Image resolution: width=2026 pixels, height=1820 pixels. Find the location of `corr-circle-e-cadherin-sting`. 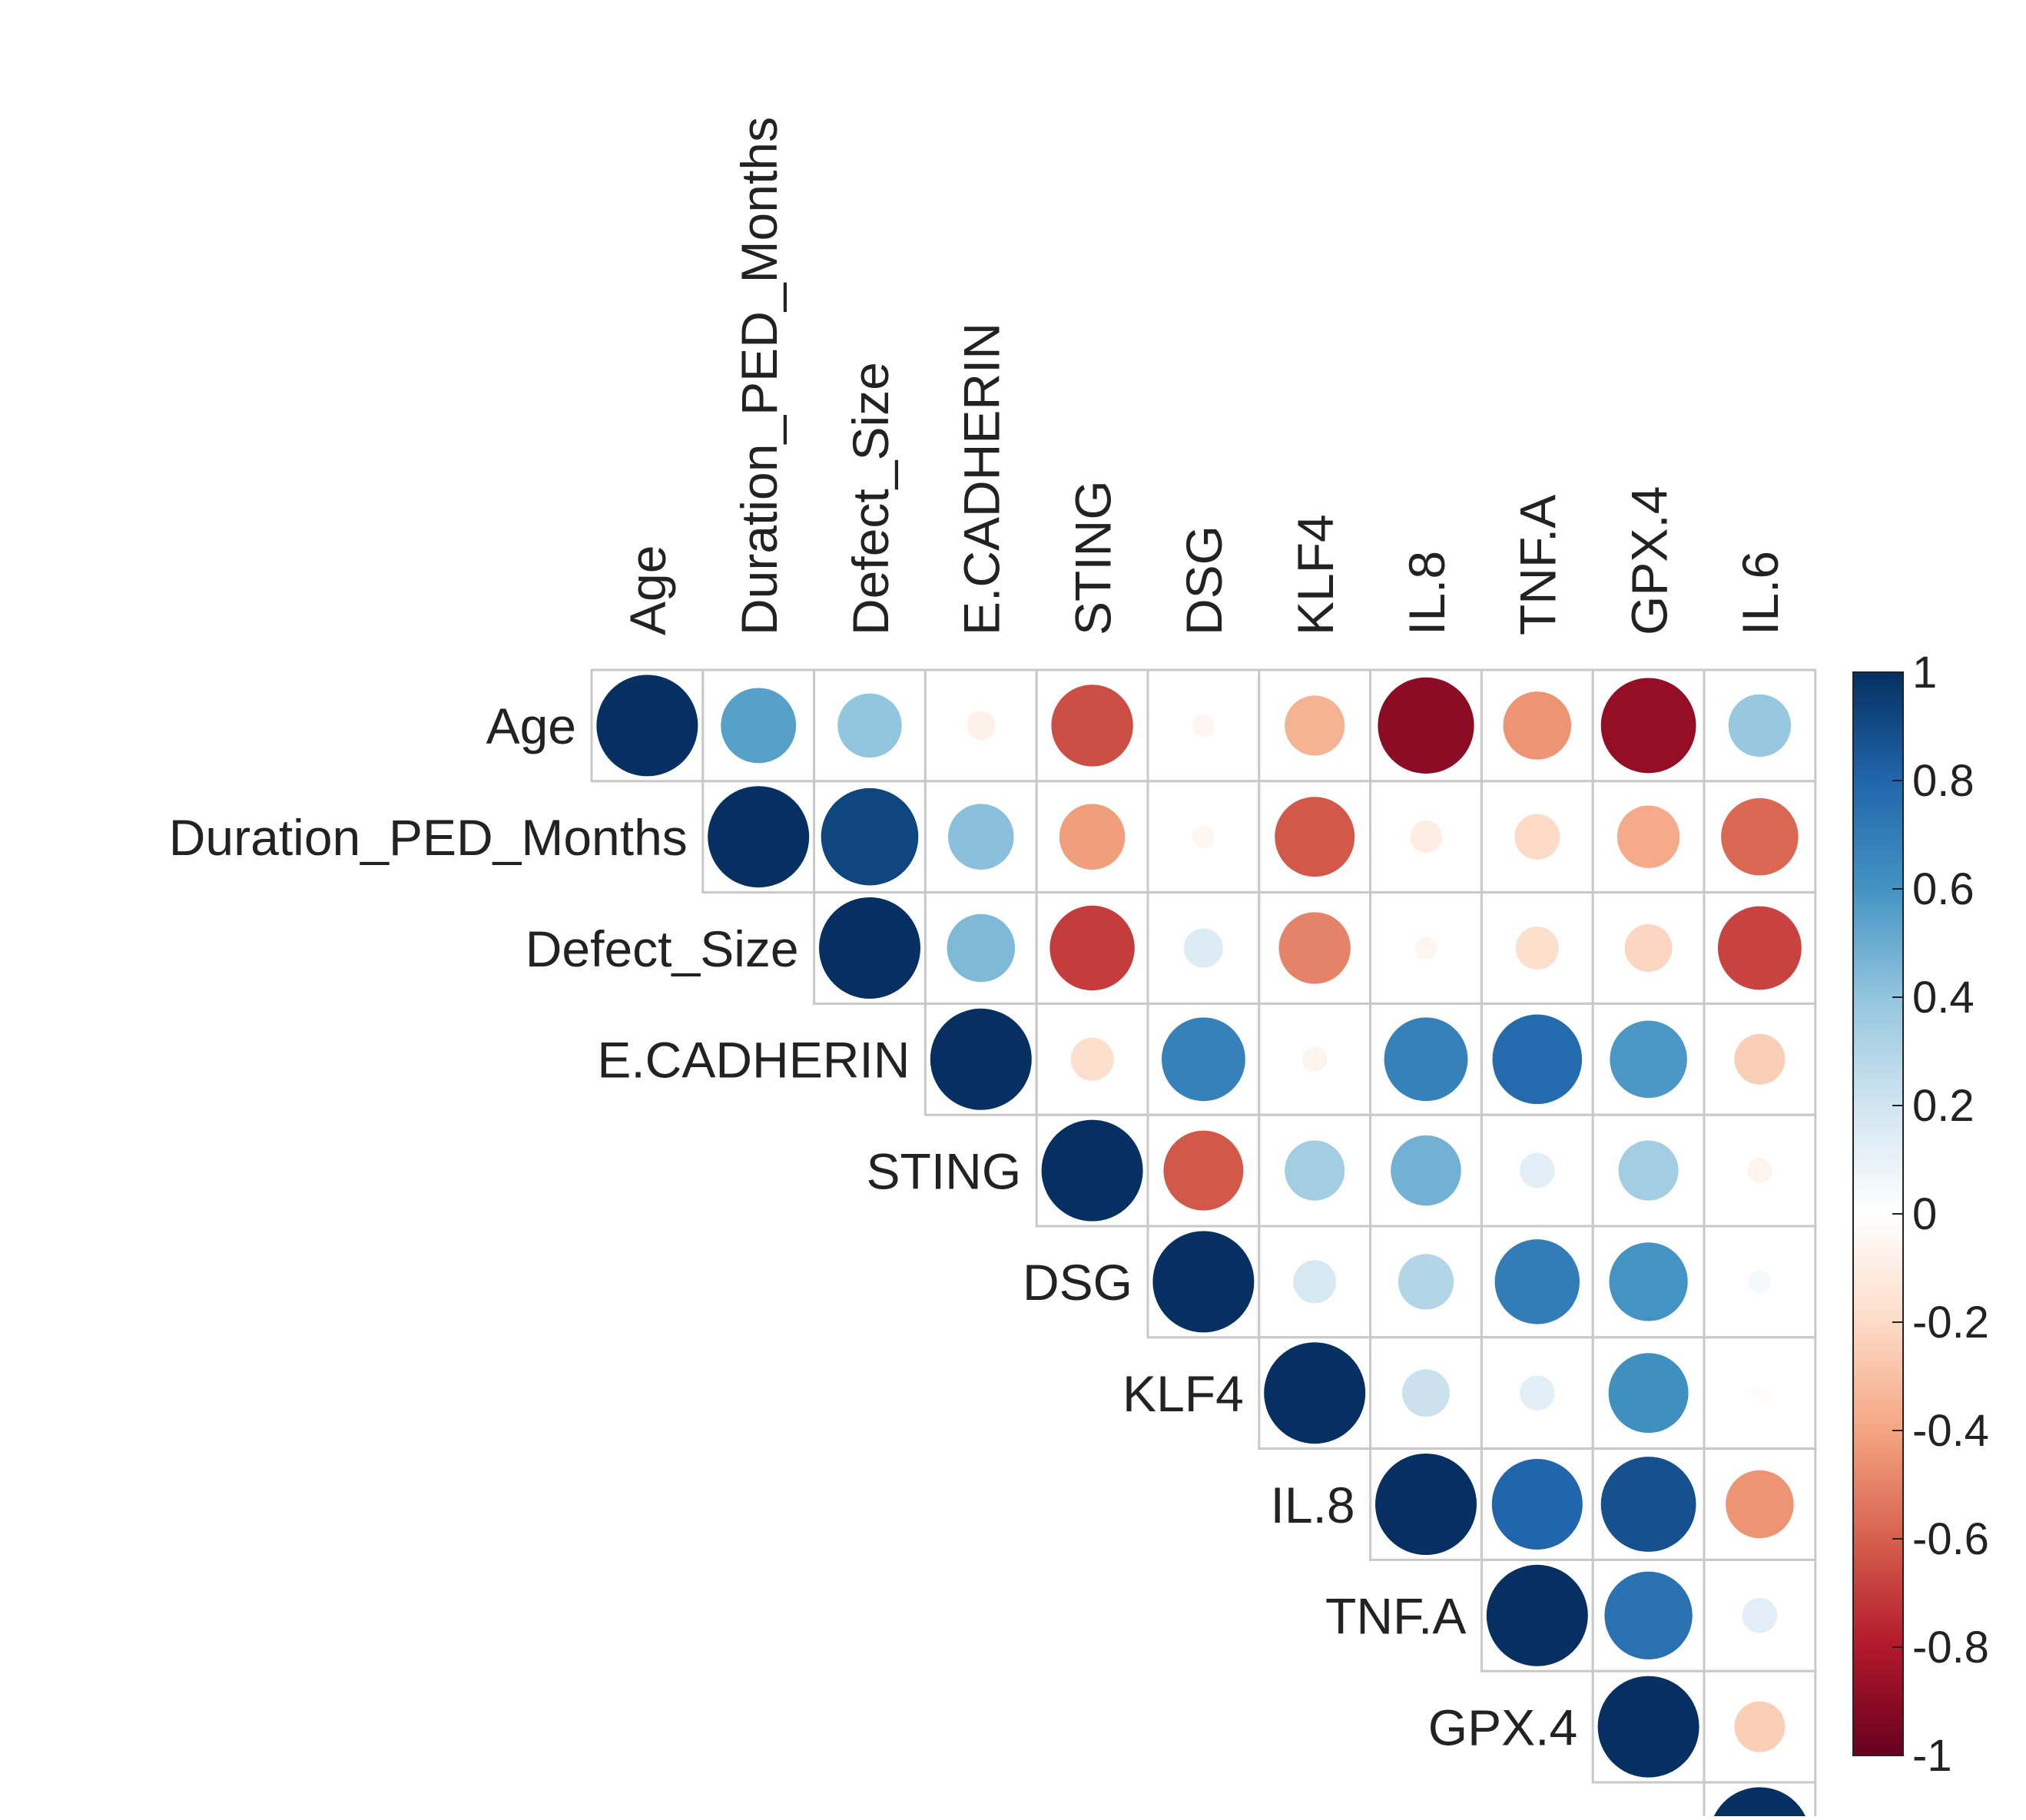

corr-circle-e-cadherin-sting is located at coordinates (1092, 1059).